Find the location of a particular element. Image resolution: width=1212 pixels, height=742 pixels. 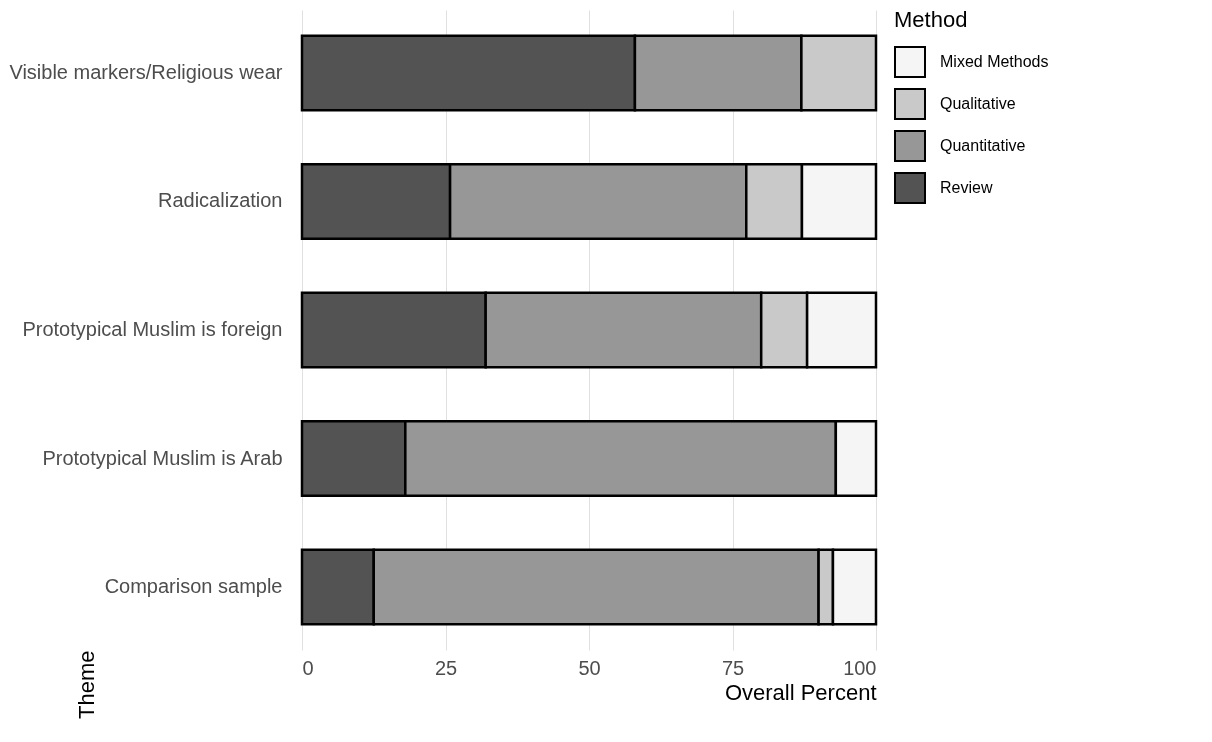

y-tick-label: Prototypical Muslim is foreign is located at coordinates (152, 329).